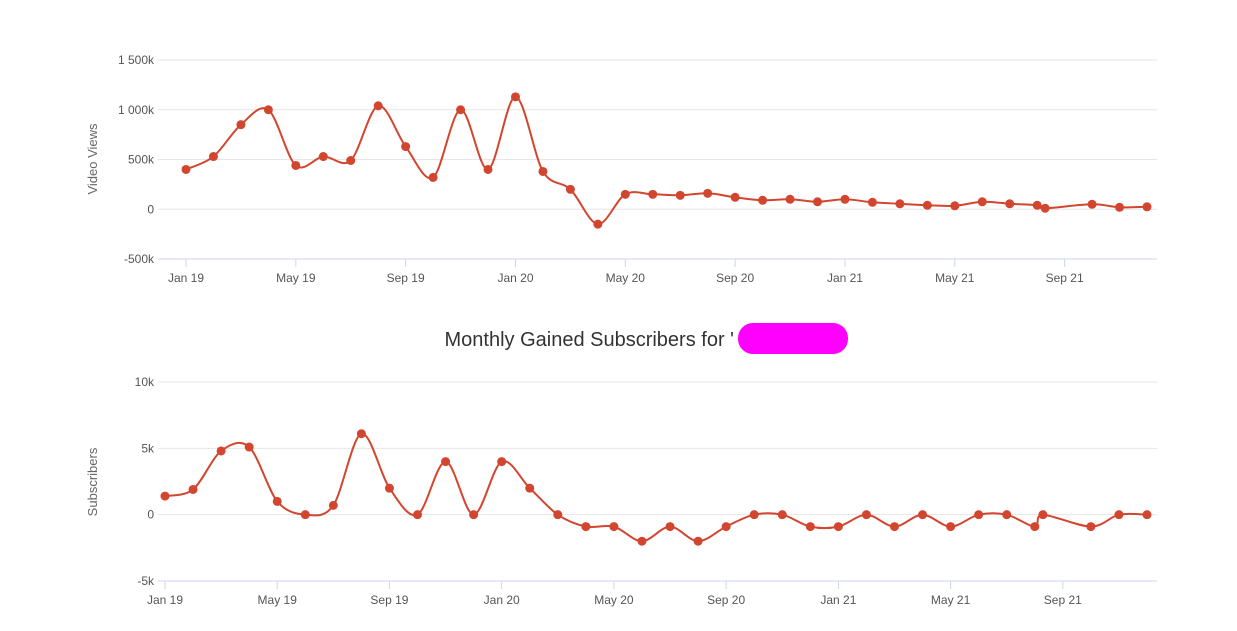 Image resolution: width=1237 pixels, height=631 pixels. I want to click on y-tick-label: 1 000k, so click(136, 110).